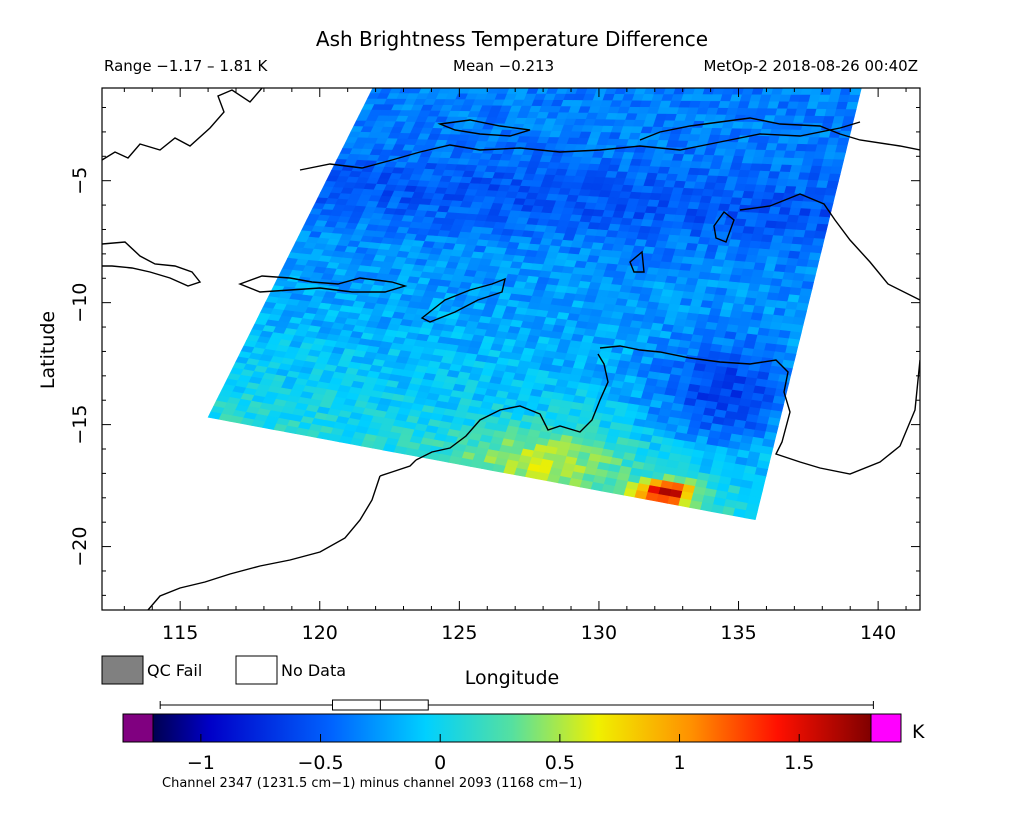 Image resolution: width=1024 pixels, height=813 pixels. What do you see at coordinates (313, 670) in the screenshot?
I see `no-data-label: No Data` at bounding box center [313, 670].